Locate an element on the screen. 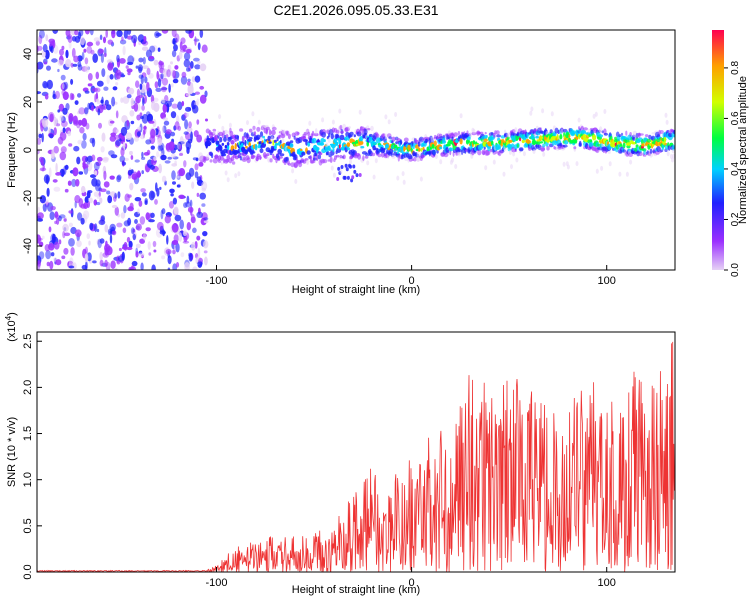 This screenshot has width=750, height=600. x-tick-label: 100 is located at coordinates (607, 583).